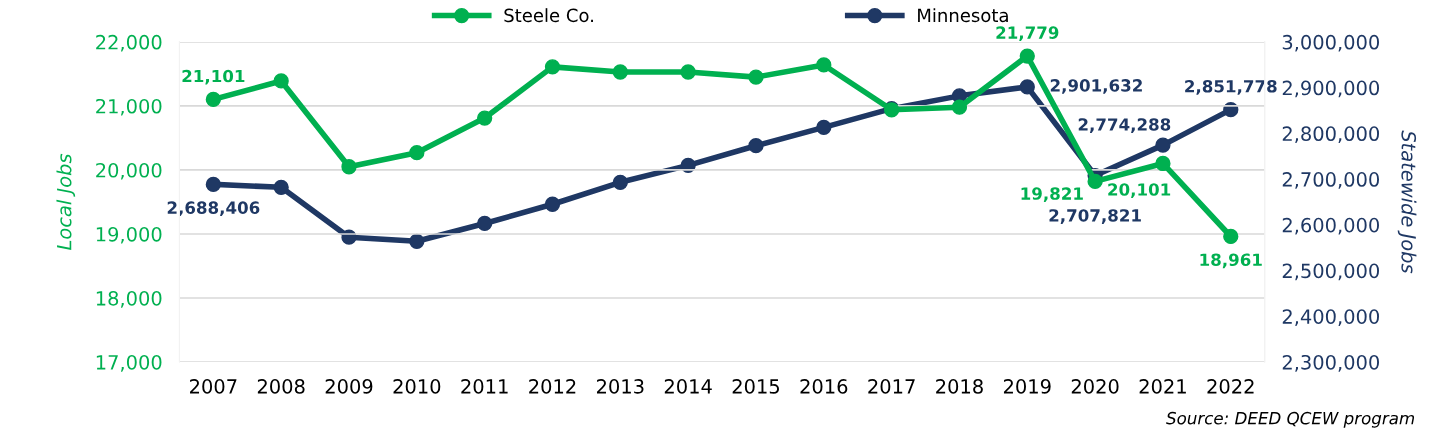 This screenshot has width=1447, height=432. Describe the element at coordinates (129, 235) in the screenshot. I see `y-tick-label: 19,000` at that location.